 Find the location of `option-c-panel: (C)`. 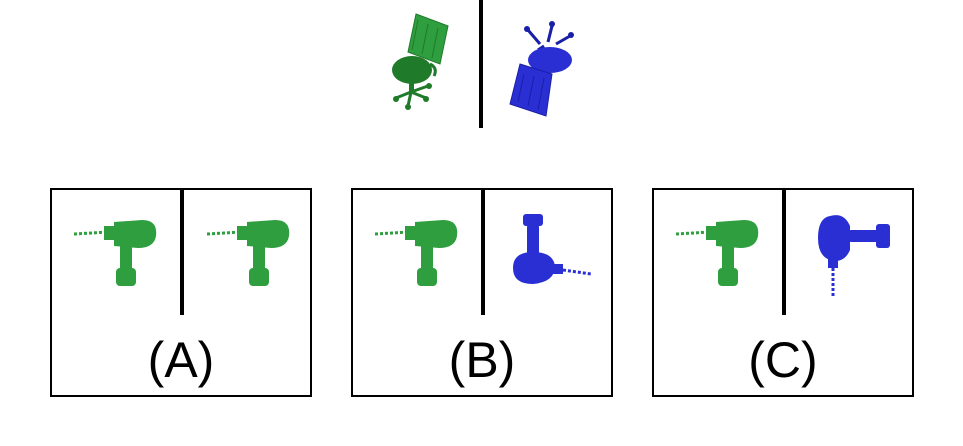

option-c-panel: (C) is located at coordinates (783, 292).